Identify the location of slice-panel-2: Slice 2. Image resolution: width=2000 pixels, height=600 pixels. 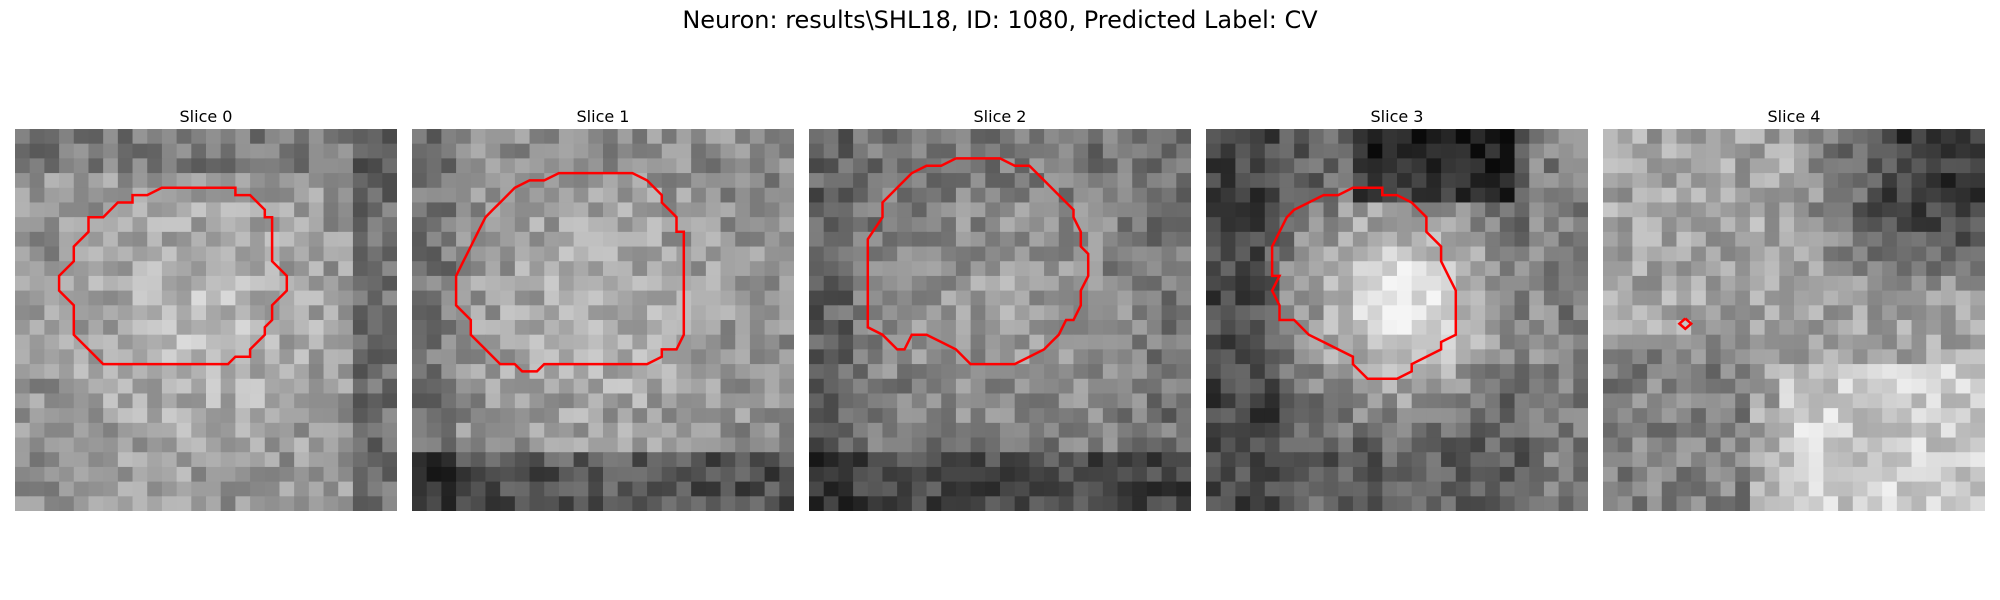
(1000, 308).